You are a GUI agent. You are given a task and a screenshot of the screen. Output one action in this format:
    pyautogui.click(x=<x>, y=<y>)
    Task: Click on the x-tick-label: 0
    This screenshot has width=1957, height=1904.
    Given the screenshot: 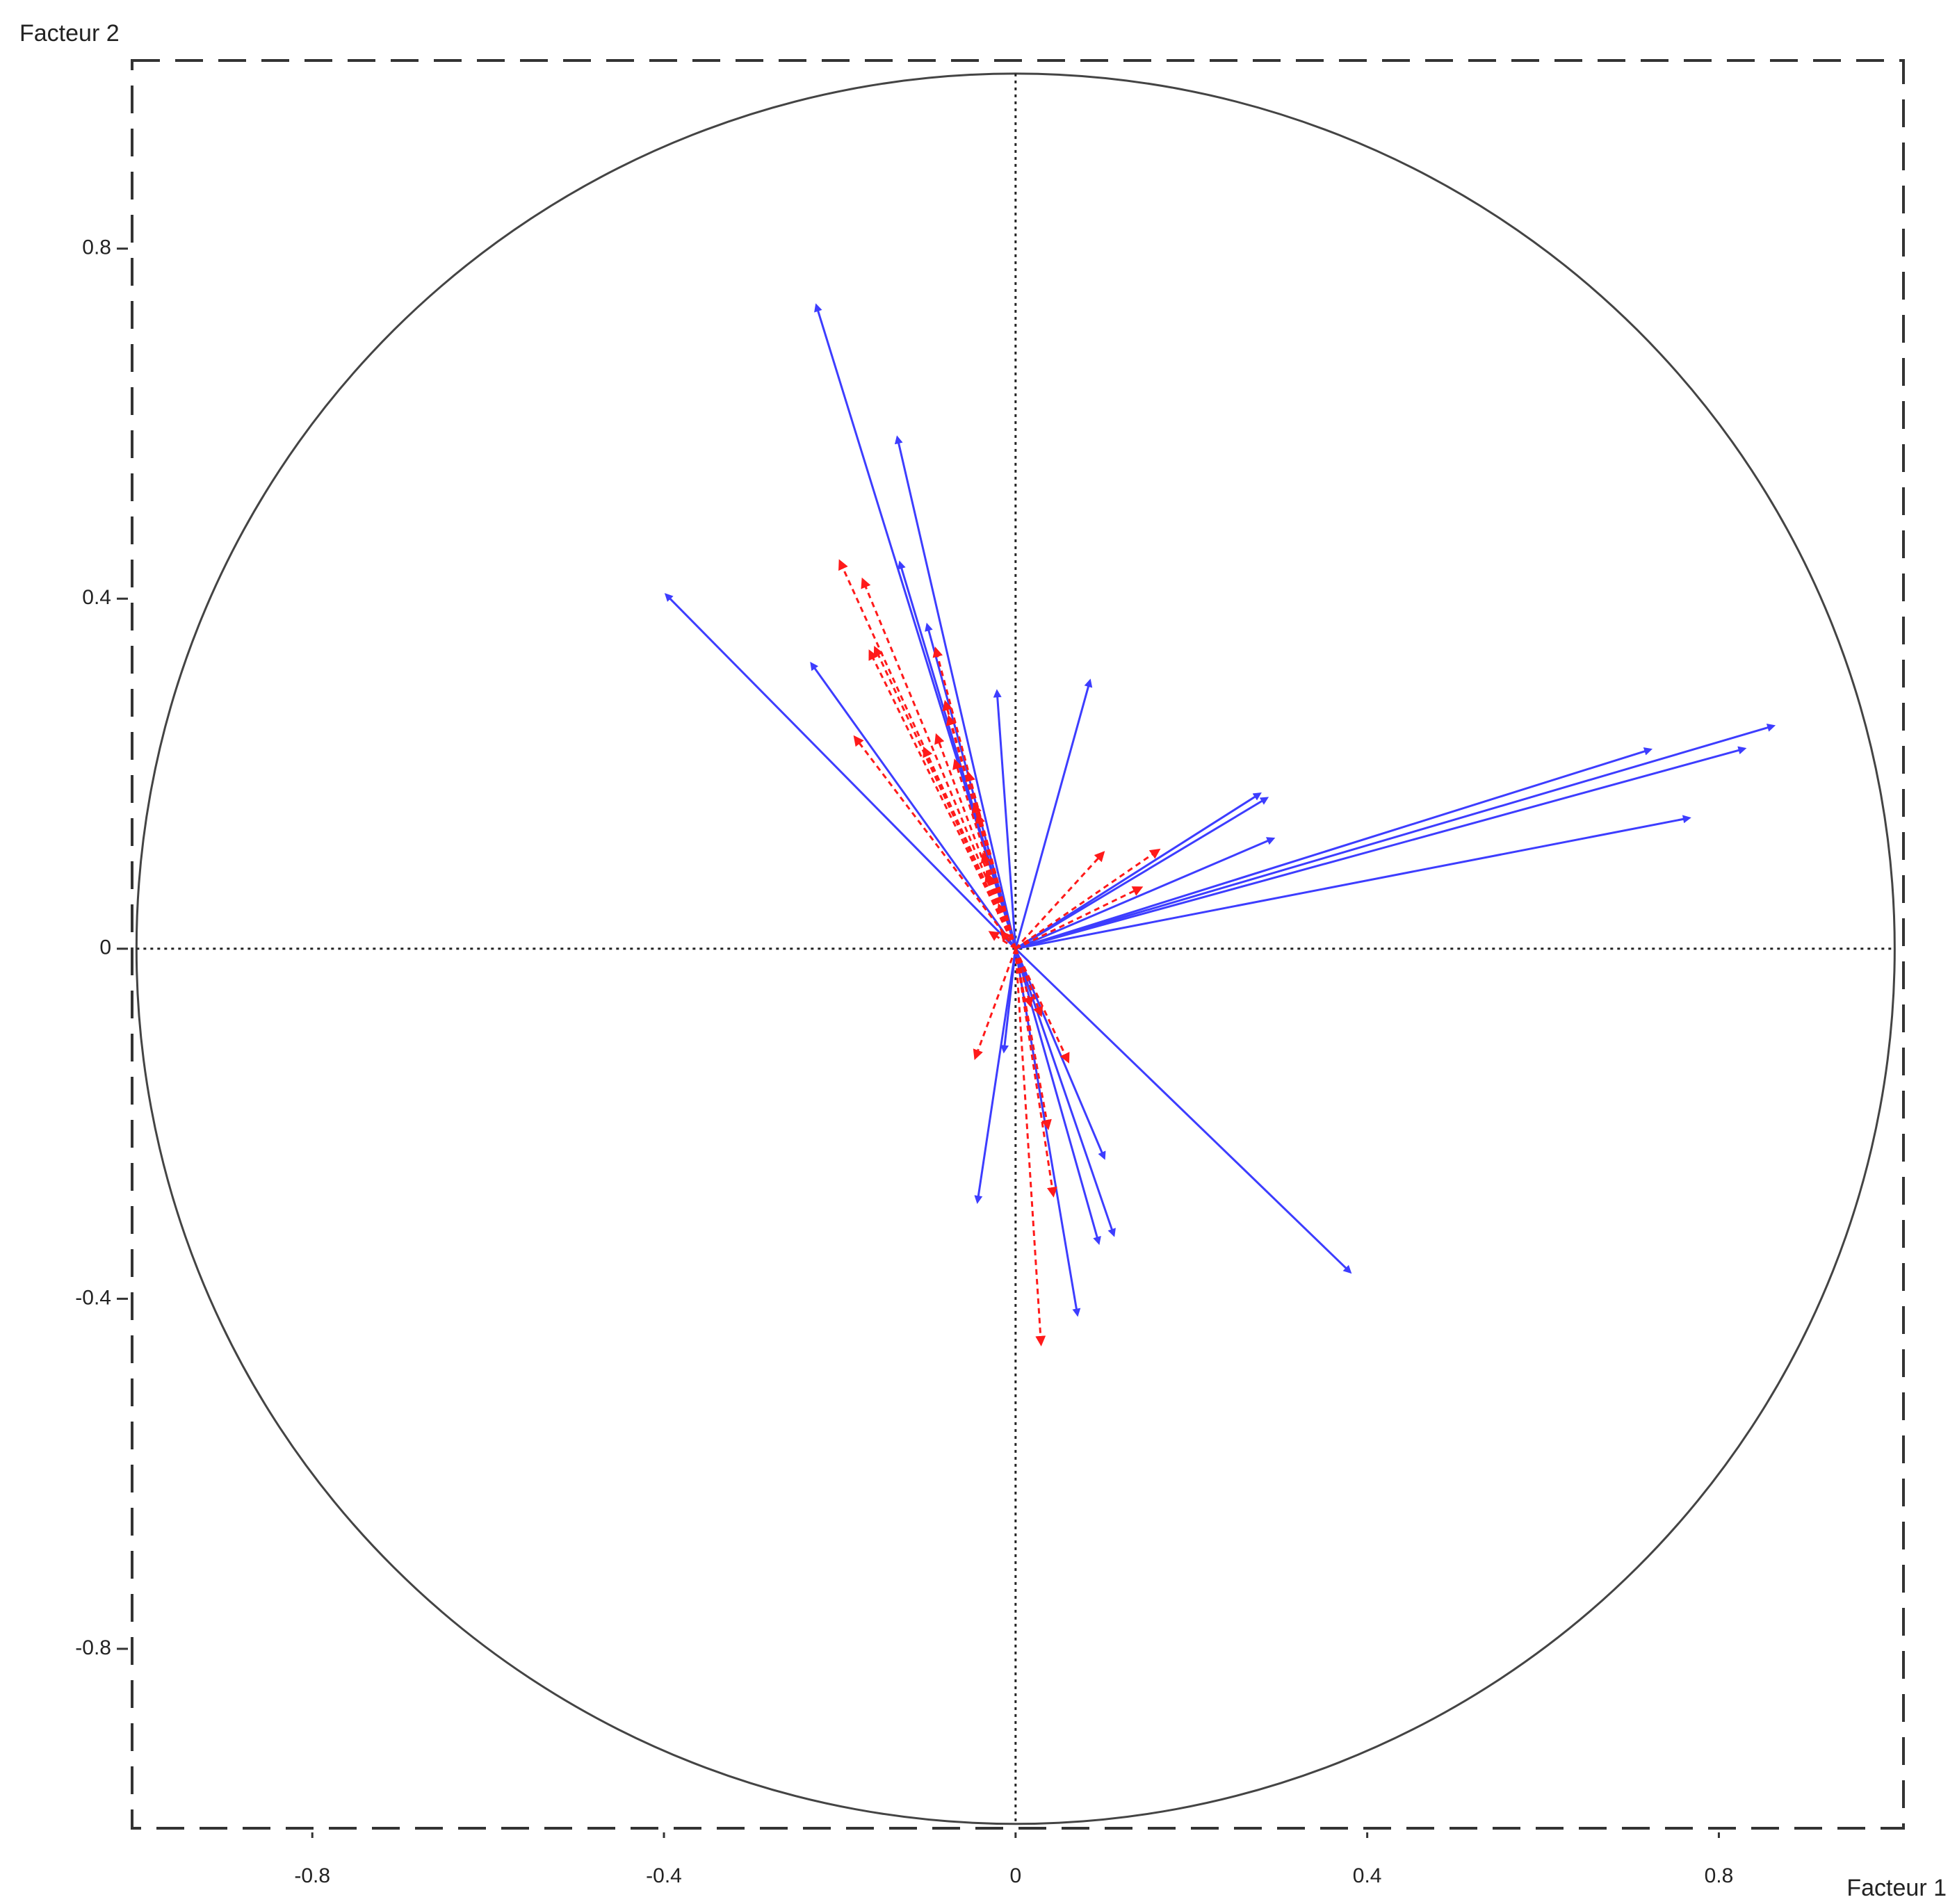 What is the action you would take?
    pyautogui.click(x=1015, y=1875)
    